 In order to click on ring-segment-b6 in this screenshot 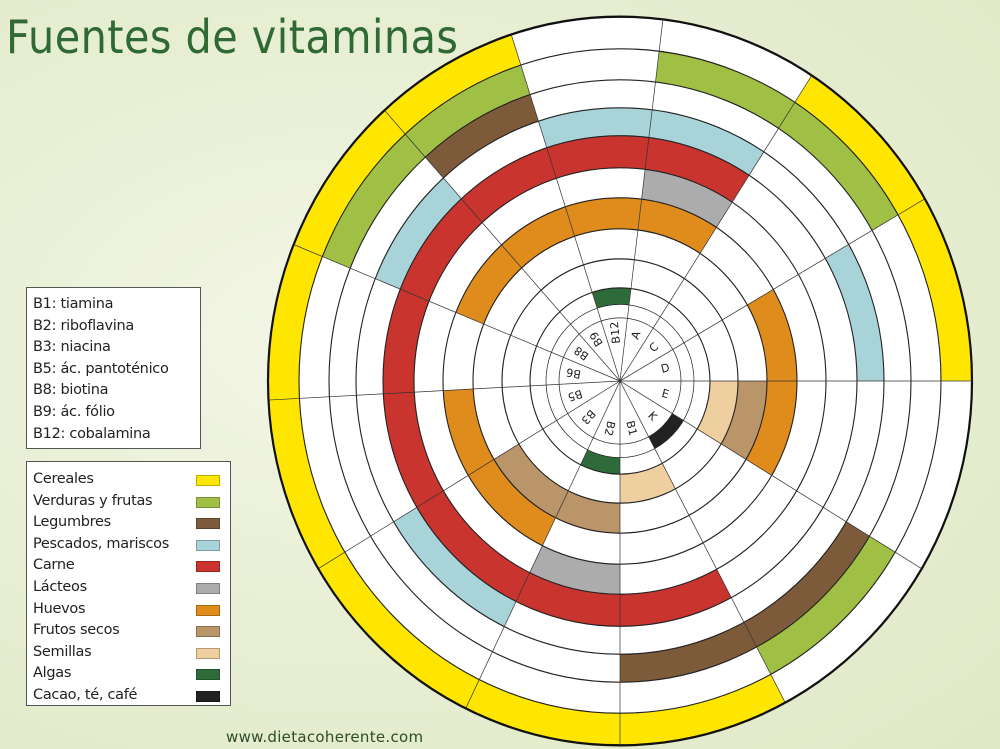, I will do `click(406, 341)`.